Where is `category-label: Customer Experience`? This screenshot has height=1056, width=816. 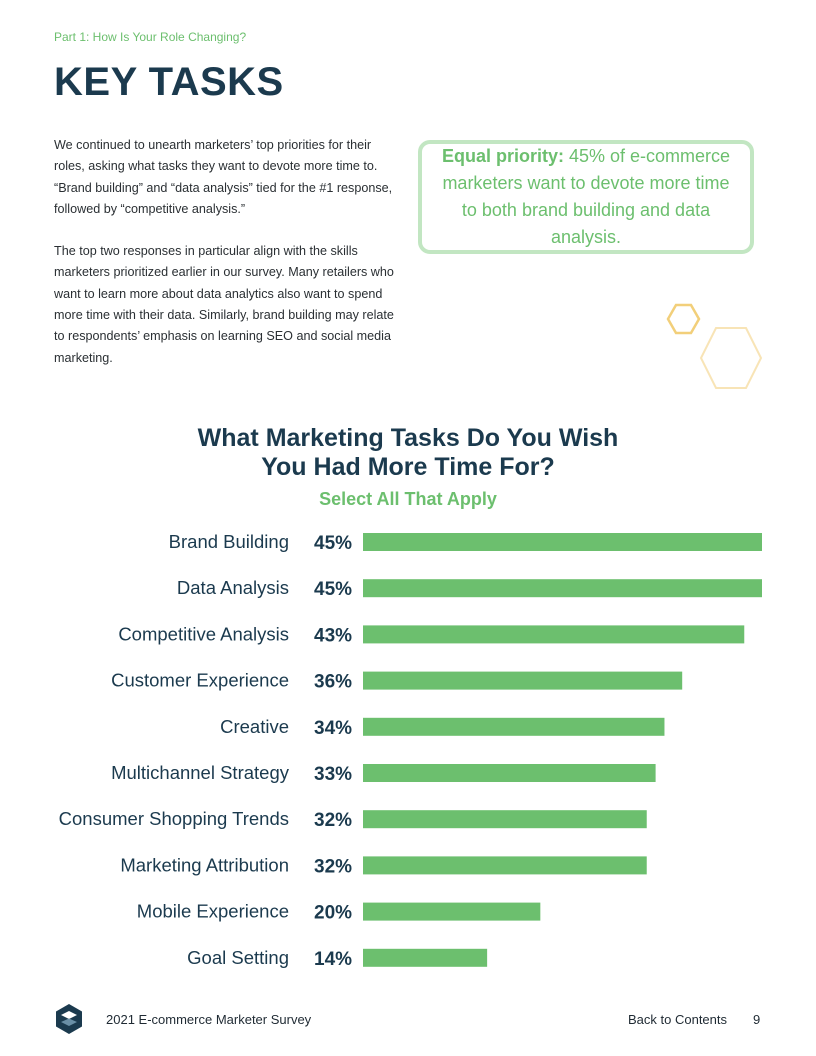 category-label: Customer Experience is located at coordinates (200, 680).